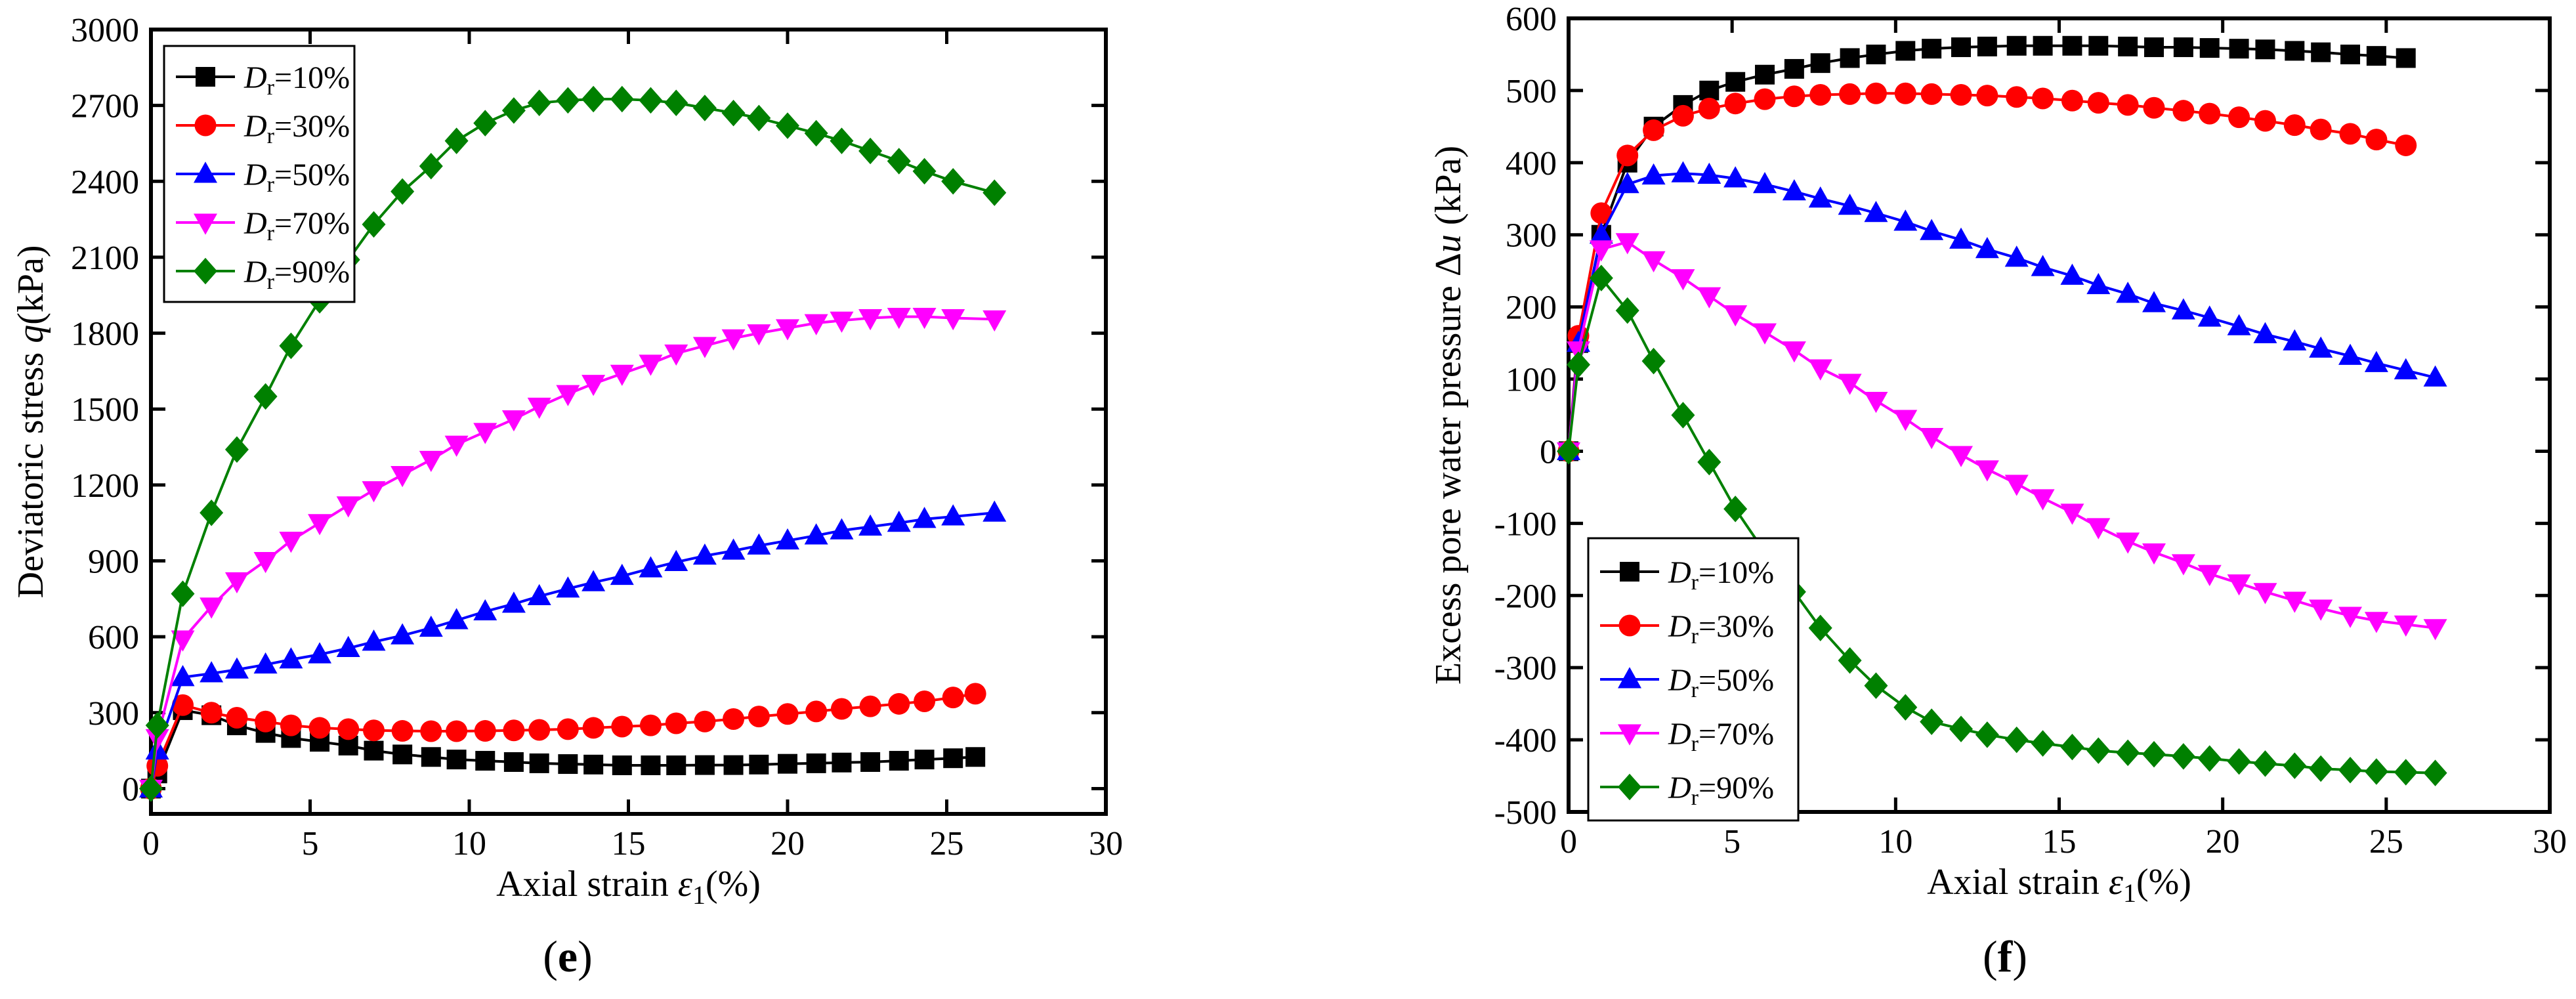 The height and width of the screenshot is (999, 2576). What do you see at coordinates (1531, 308) in the screenshot?
I see `y-tick-label: 200` at bounding box center [1531, 308].